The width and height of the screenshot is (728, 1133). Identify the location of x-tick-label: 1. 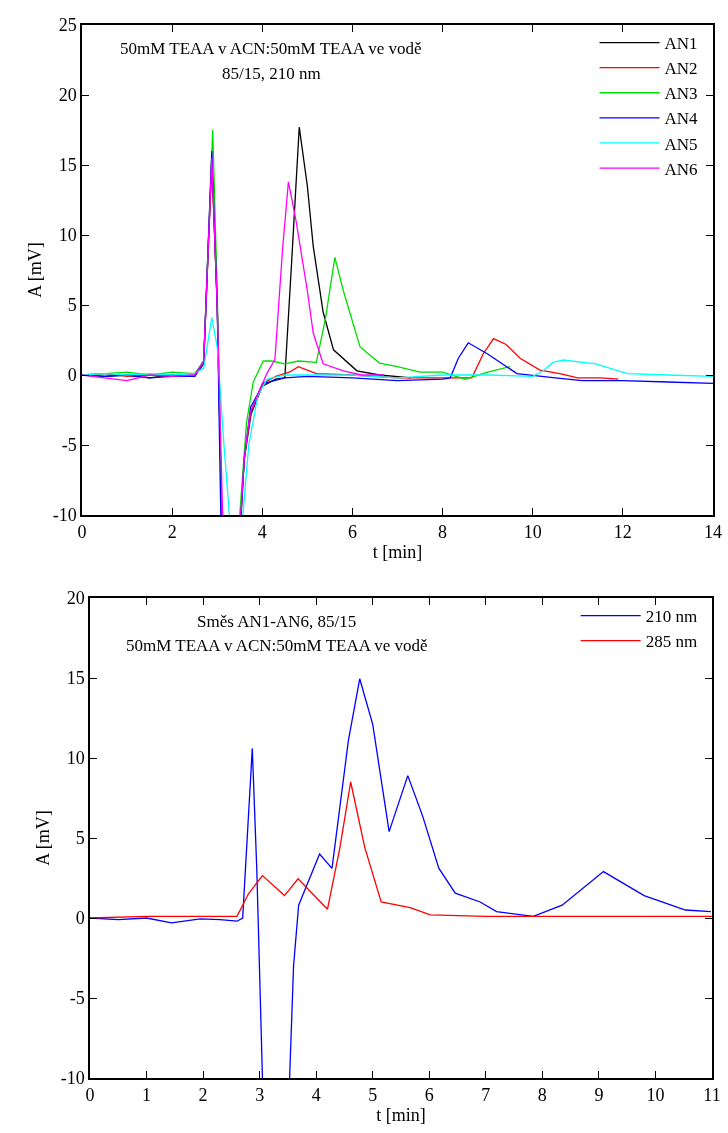
(147, 1095).